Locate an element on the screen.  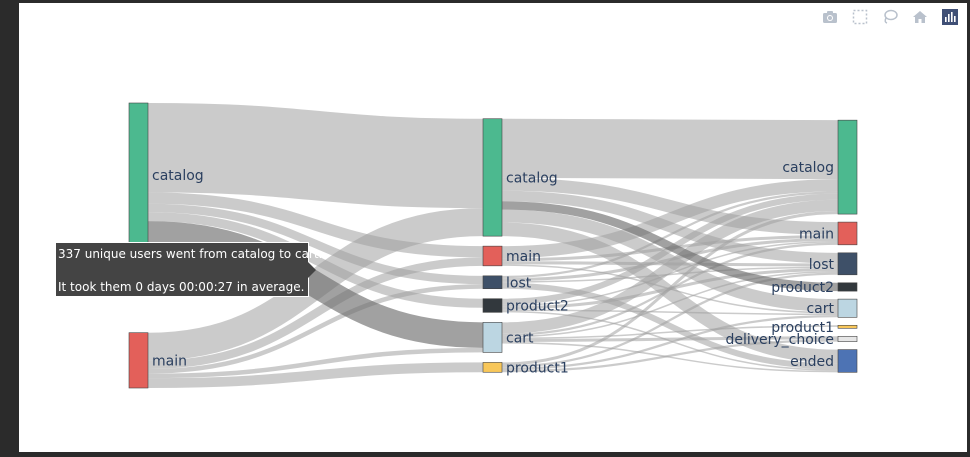
sankey-node-c2_product1 is located at coordinates (847, 326).